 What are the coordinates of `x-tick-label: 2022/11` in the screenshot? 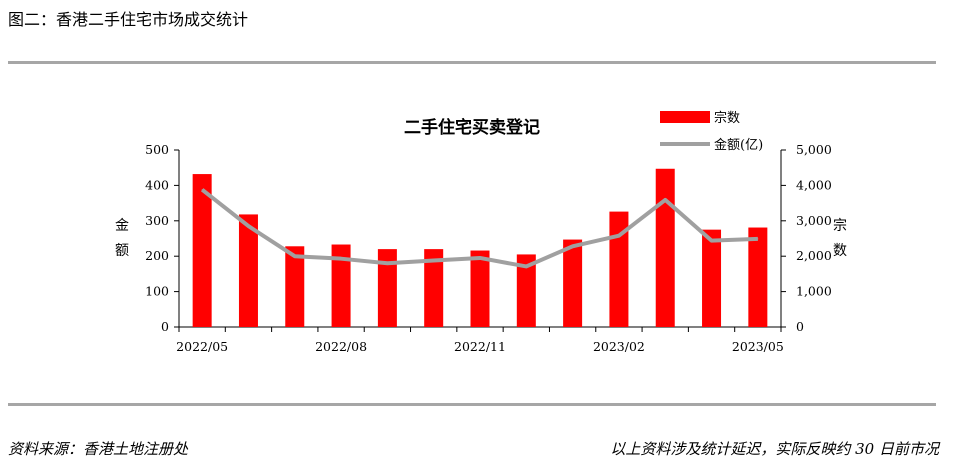 It's located at (480, 346).